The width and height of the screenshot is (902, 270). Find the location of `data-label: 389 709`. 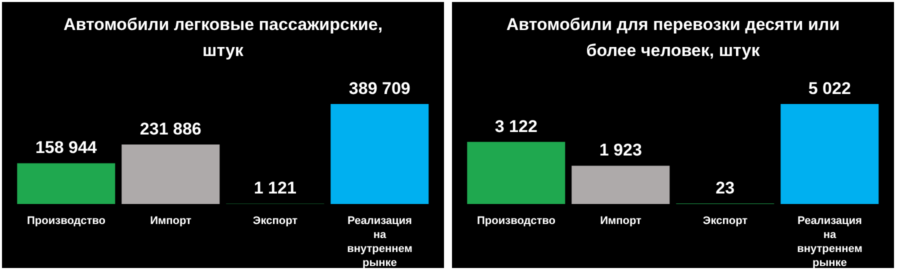

data-label: 389 709 is located at coordinates (379, 88).